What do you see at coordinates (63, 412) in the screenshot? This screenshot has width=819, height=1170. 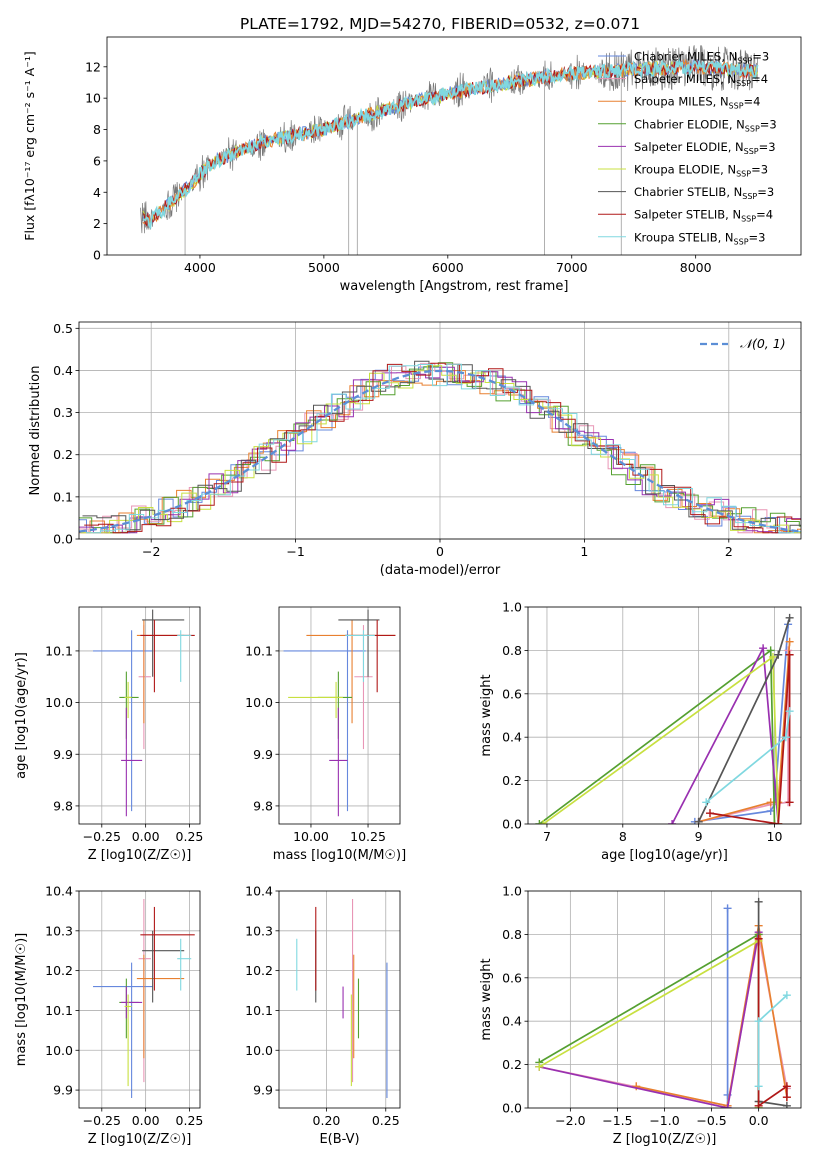 I see `y-tick-label: 0.3` at bounding box center [63, 412].